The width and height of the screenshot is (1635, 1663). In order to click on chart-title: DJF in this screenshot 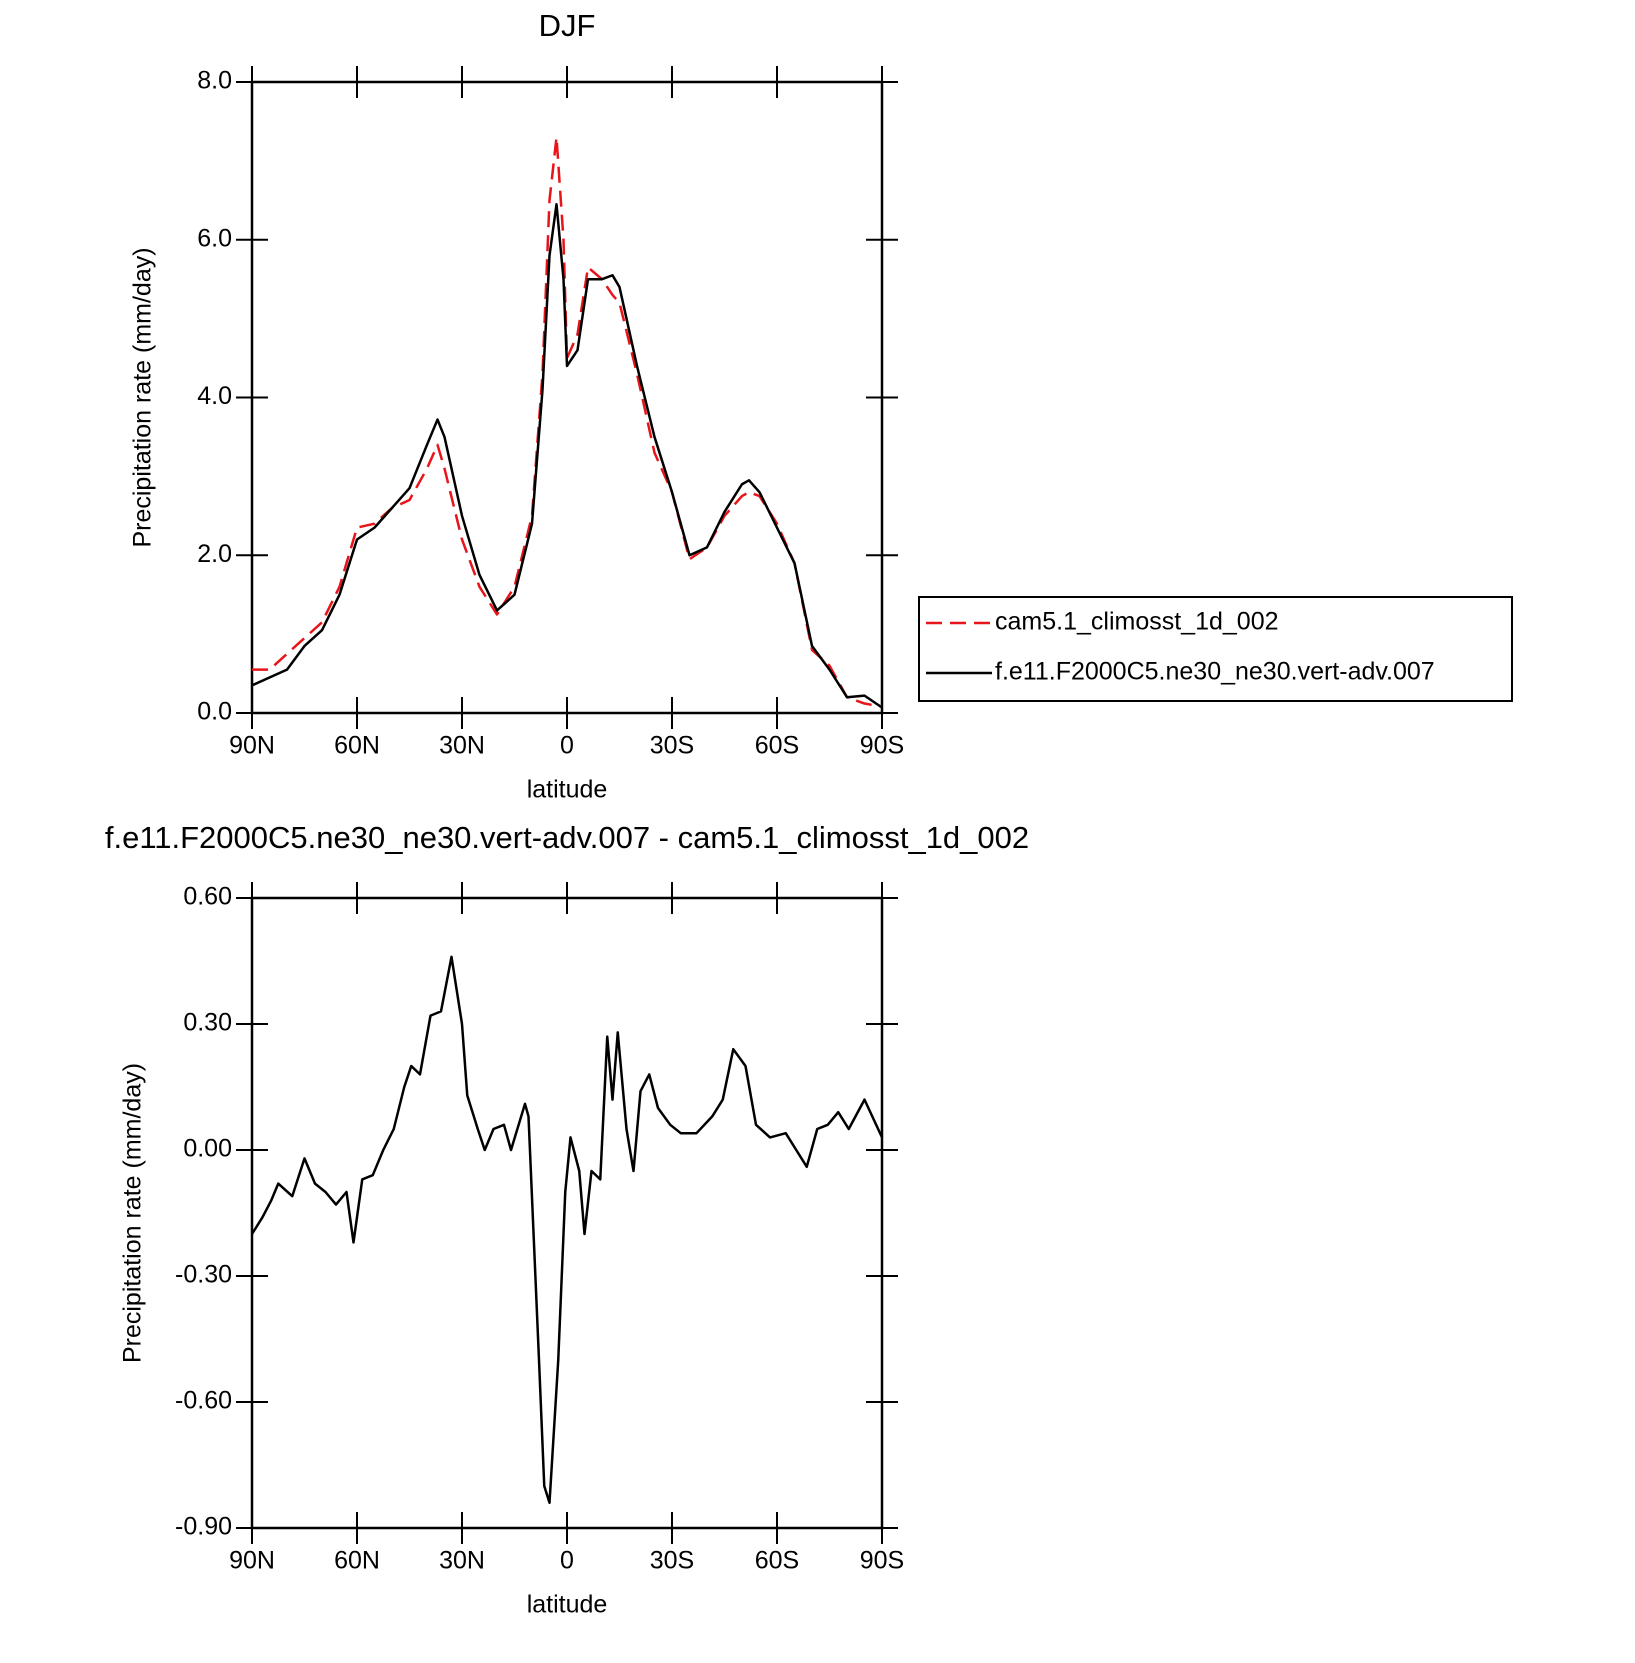, I will do `click(567, 25)`.